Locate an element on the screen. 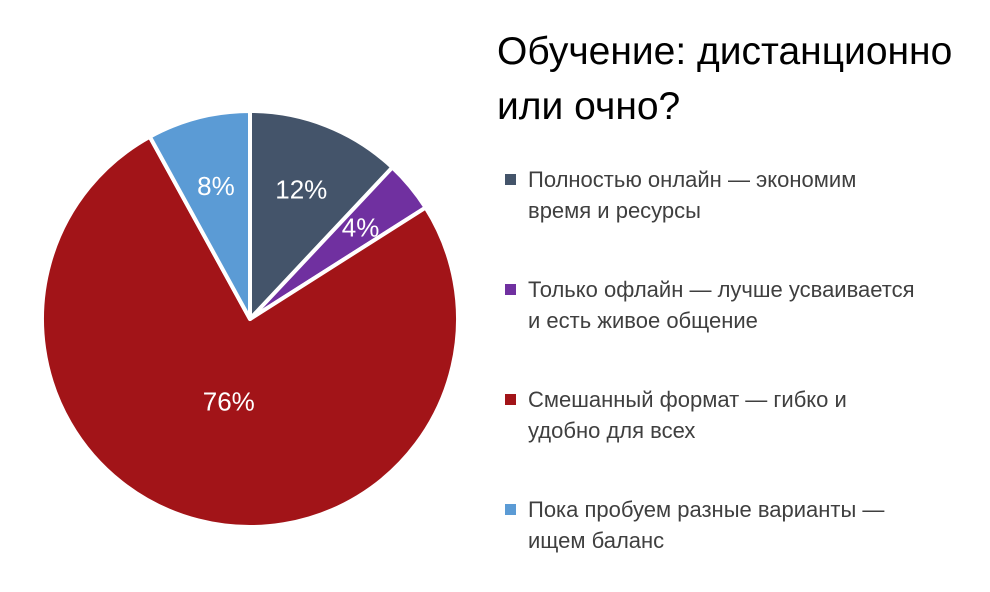  pie-data-label-1: 4% is located at coordinates (361, 228).